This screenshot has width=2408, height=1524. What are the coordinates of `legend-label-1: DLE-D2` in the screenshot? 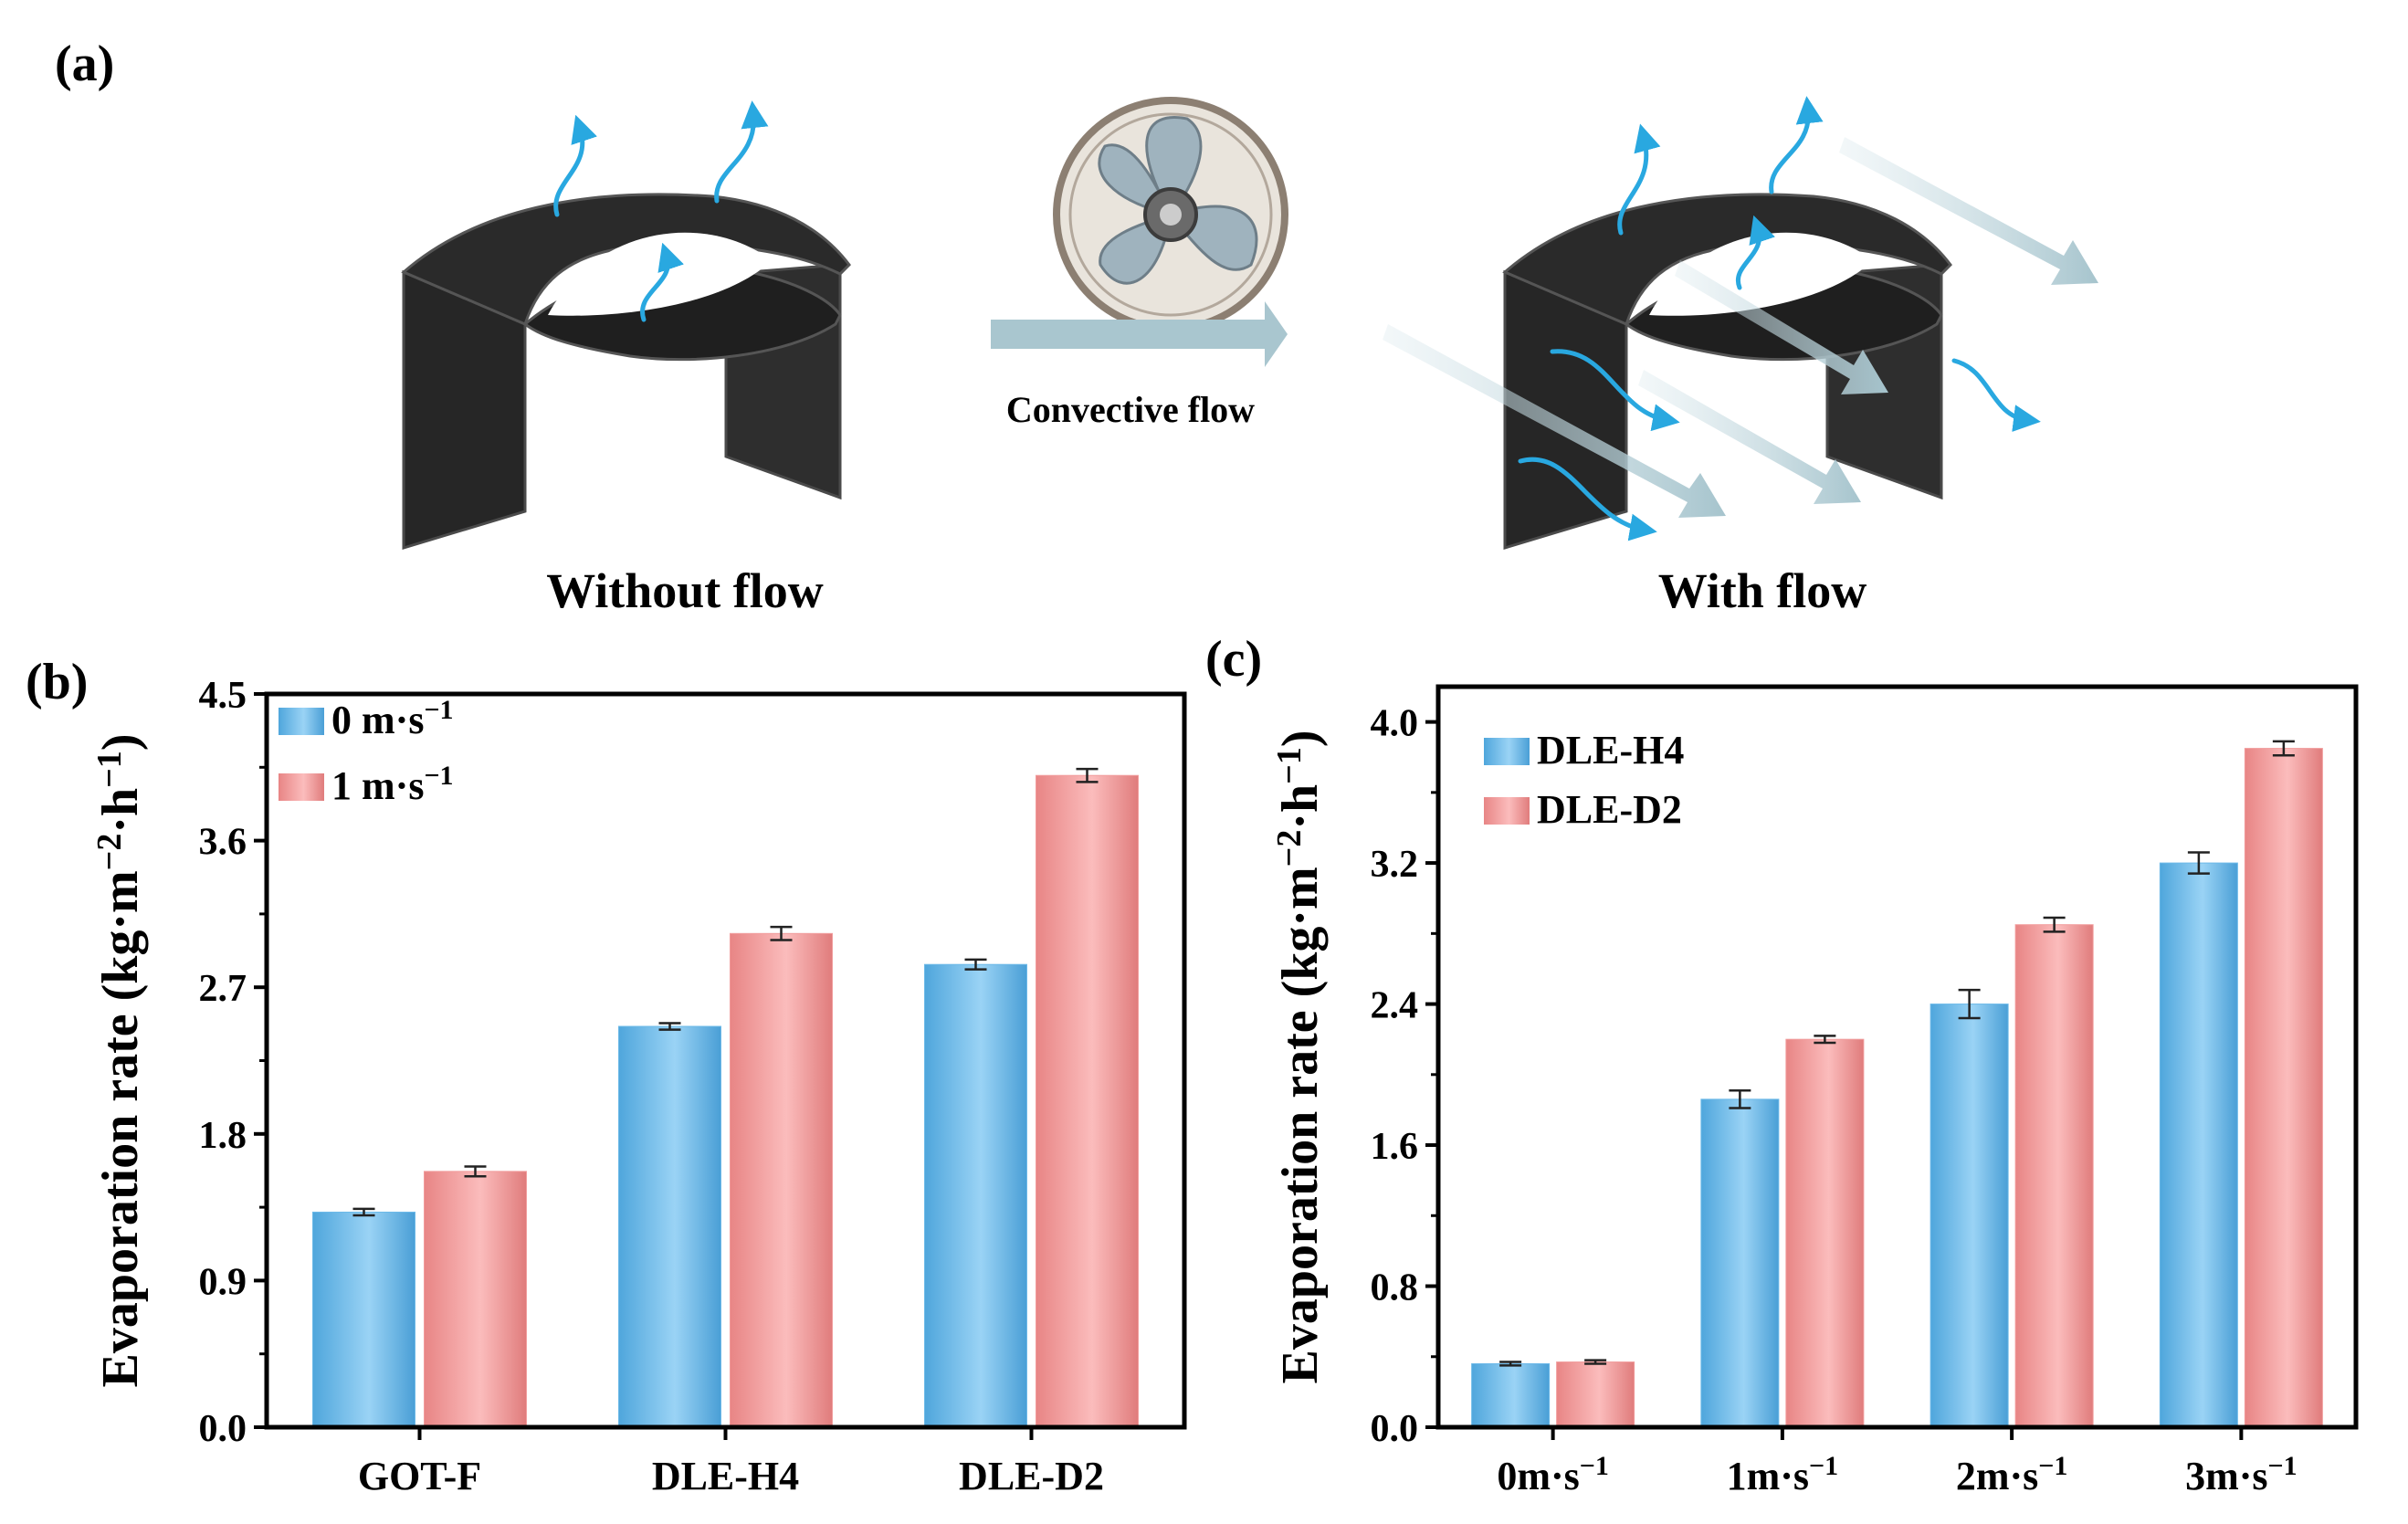 It's located at (1609, 809).